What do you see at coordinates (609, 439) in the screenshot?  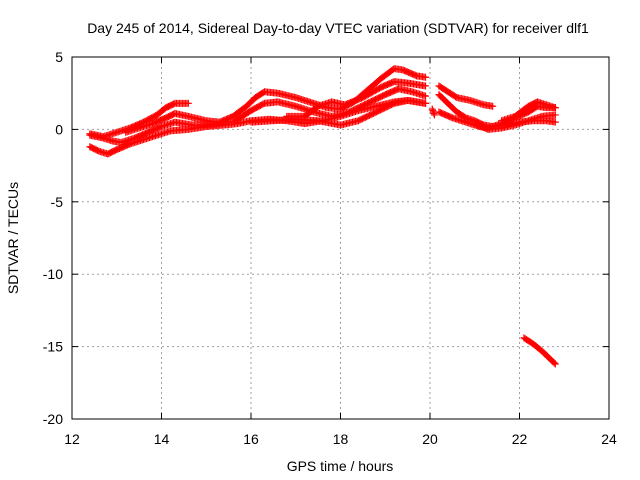 I see `x-tick-label: 24` at bounding box center [609, 439].